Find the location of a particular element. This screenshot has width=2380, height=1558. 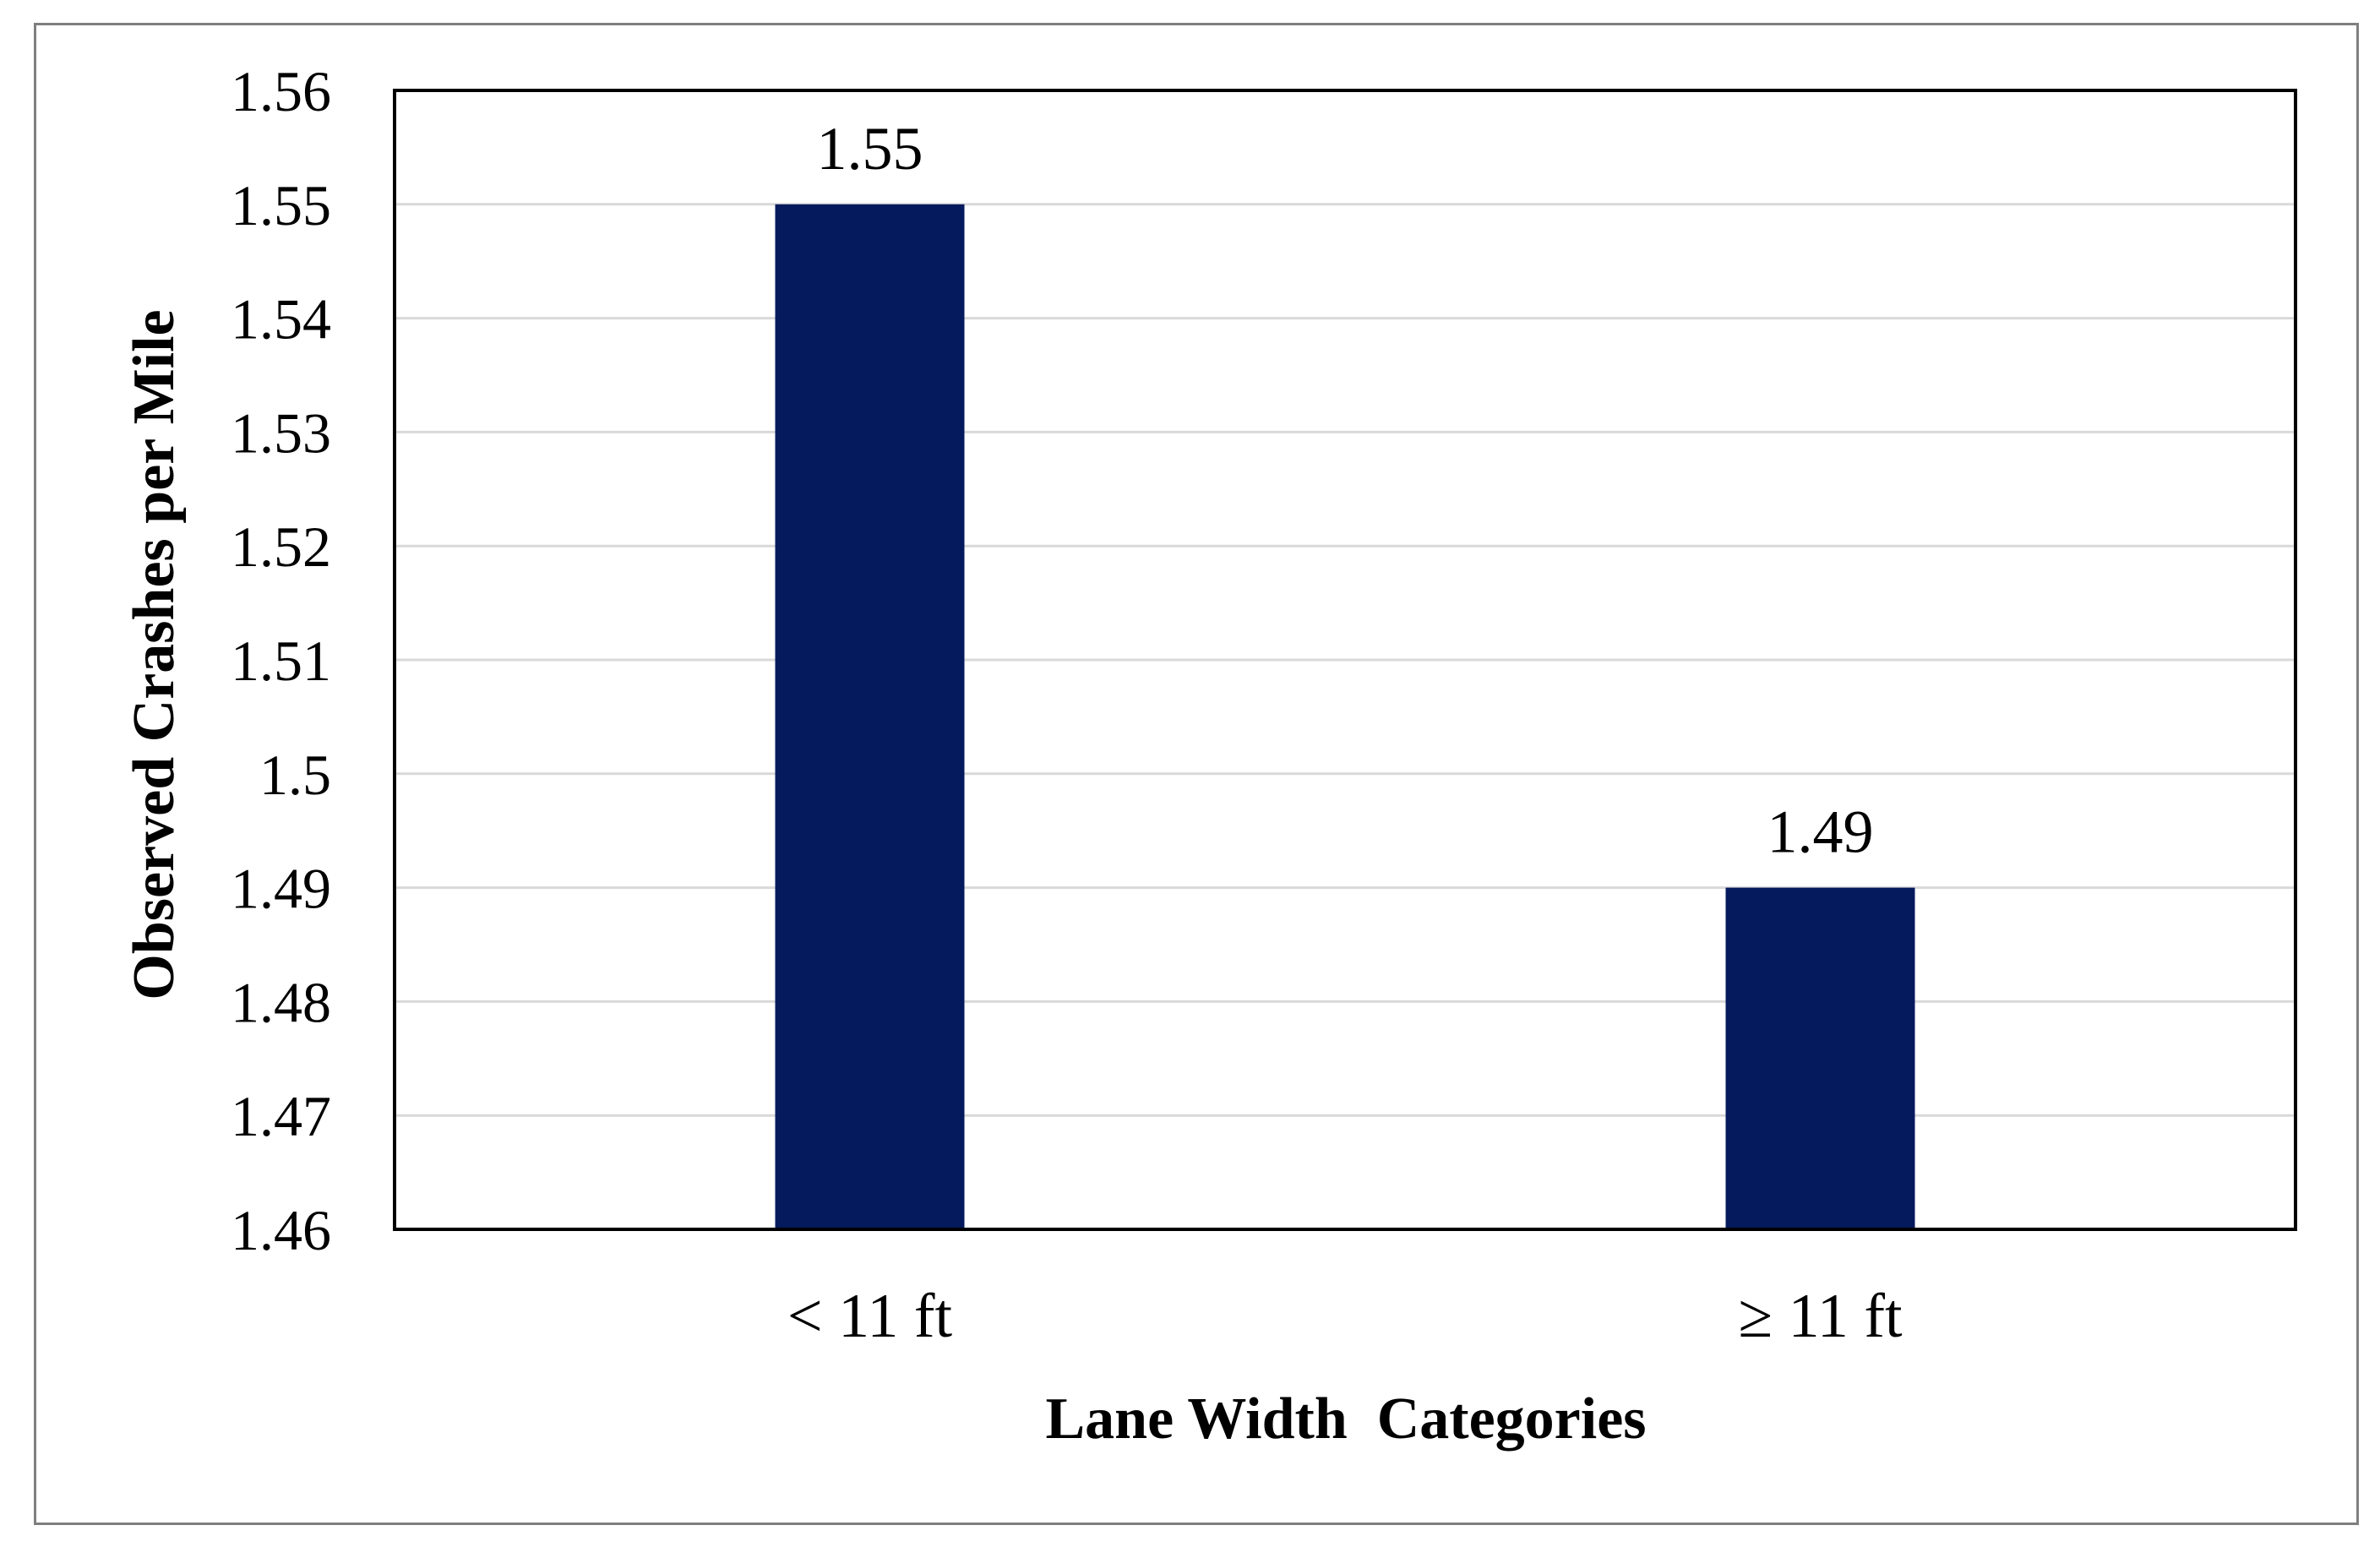

y-tick-label: 1.51 is located at coordinates (281, 661).